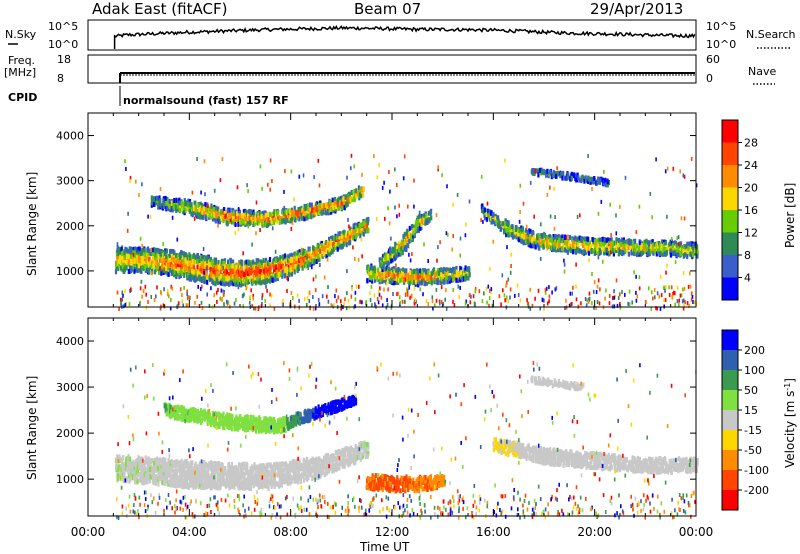 The height and width of the screenshot is (554, 800). What do you see at coordinates (392, 35) in the screenshot?
I see `nsky-panel` at bounding box center [392, 35].